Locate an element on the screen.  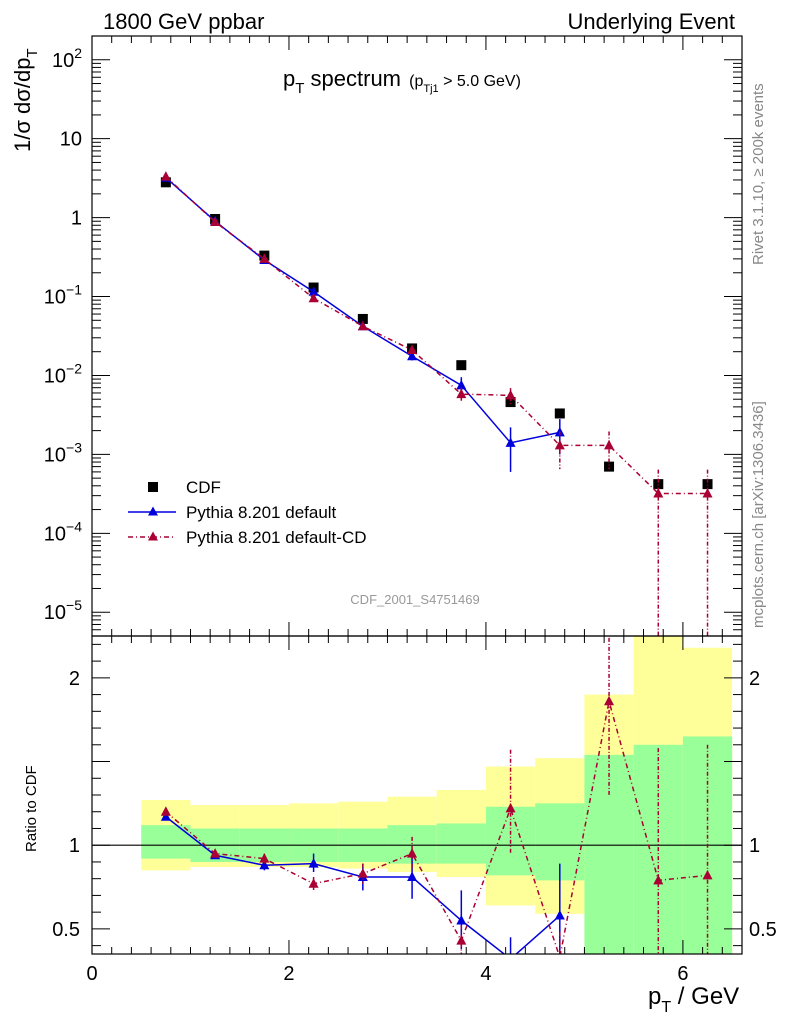
x-tick-label-0: 0 is located at coordinates (91, 974).